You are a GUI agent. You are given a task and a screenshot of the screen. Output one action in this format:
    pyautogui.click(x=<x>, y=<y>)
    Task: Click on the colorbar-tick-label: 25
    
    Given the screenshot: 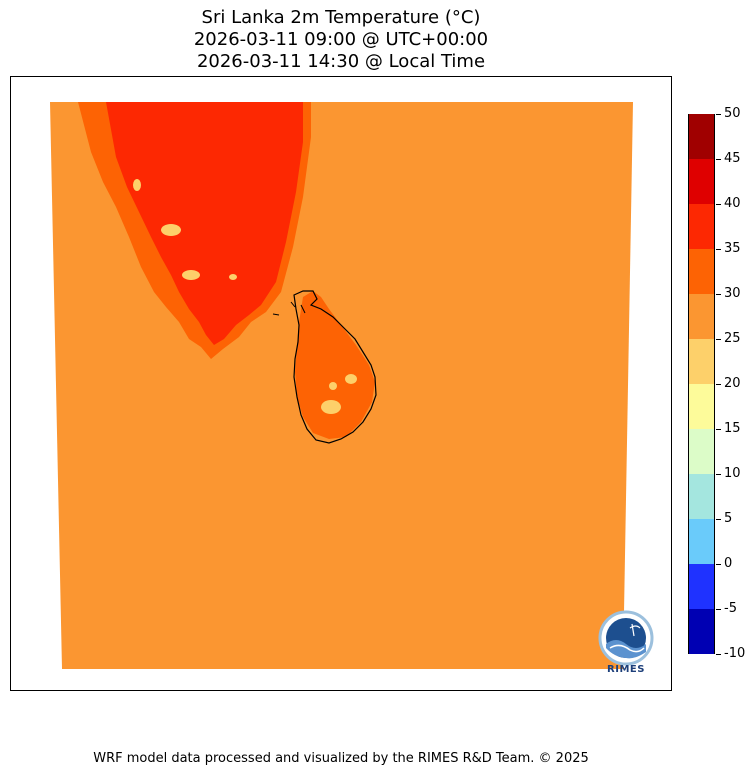 What is the action you would take?
    pyautogui.click(x=732, y=338)
    